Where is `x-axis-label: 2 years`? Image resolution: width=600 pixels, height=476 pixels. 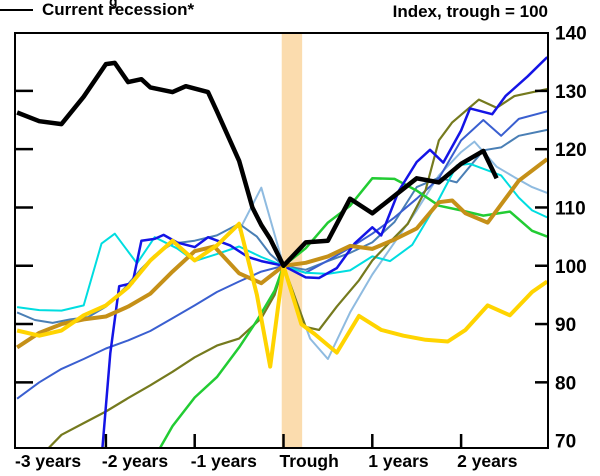 x-axis-label: 2 years is located at coordinates (487, 461).